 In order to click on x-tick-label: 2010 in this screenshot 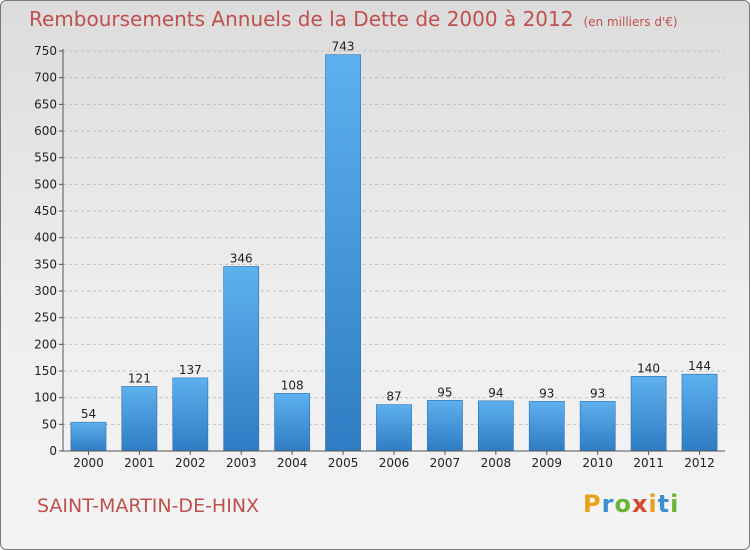, I will do `click(597, 463)`.